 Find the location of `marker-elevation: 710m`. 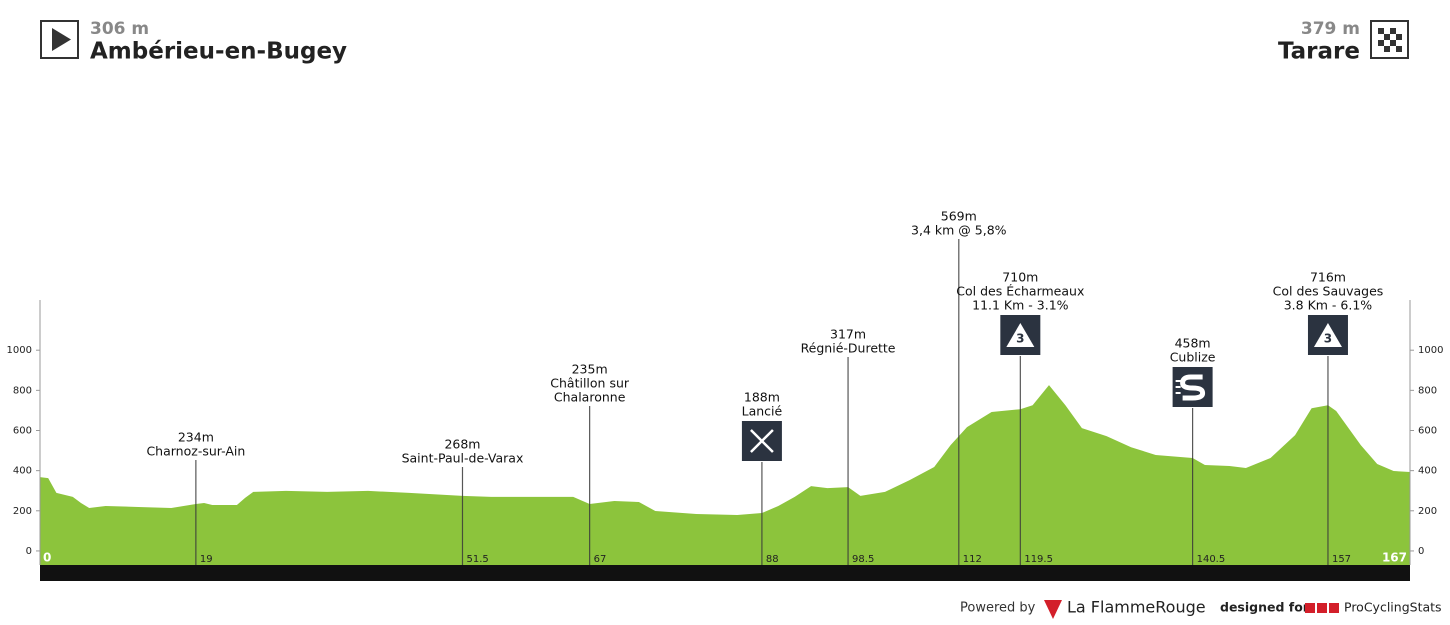

marker-elevation: 710m is located at coordinates (1020, 277).